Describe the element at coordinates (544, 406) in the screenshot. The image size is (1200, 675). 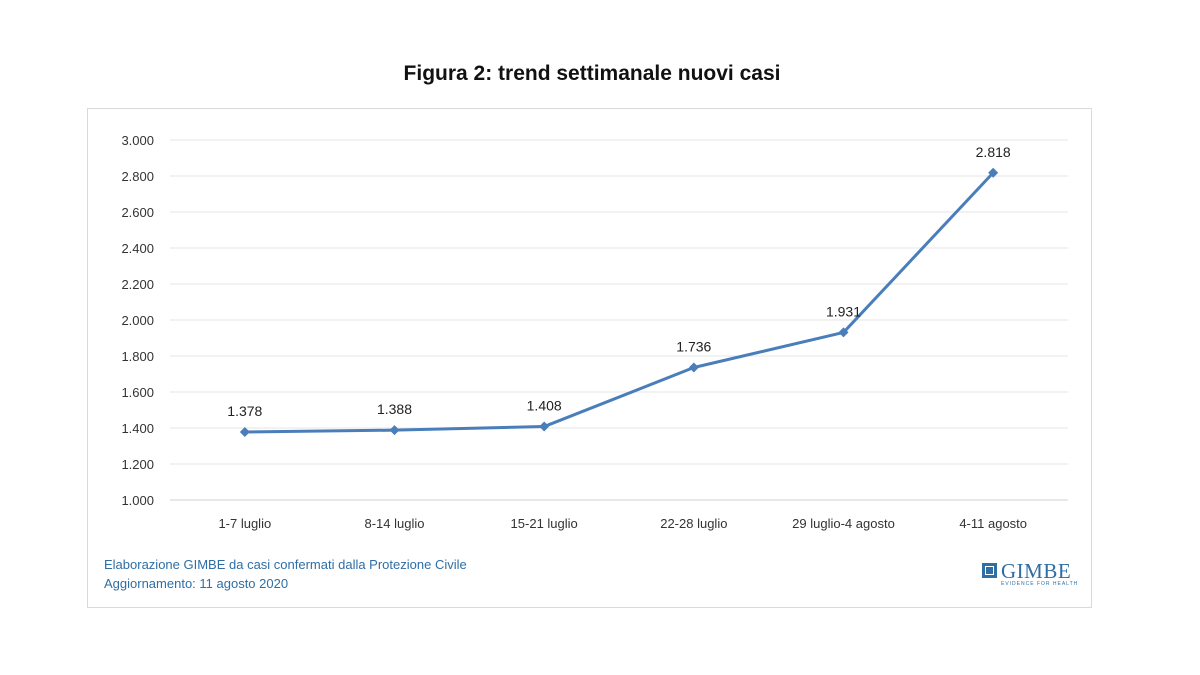
I see `data-label: 1.408` at that location.